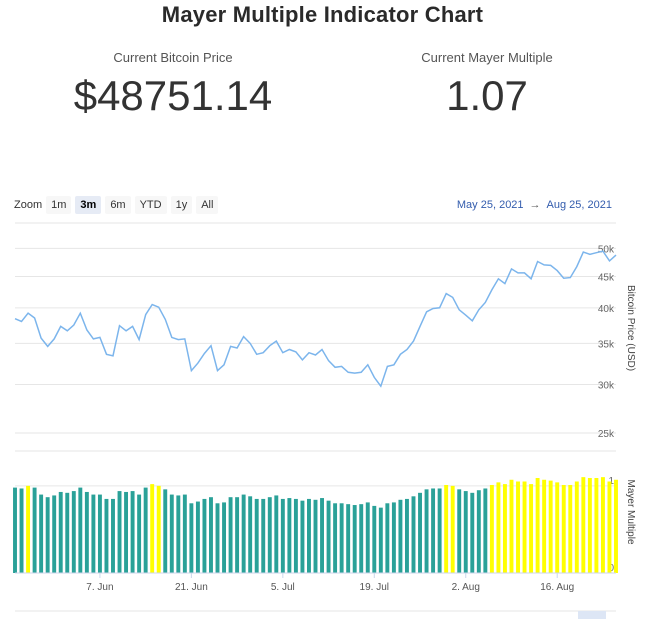  Describe the element at coordinates (181, 205) in the screenshot. I see `zoom-1y-button: 1y` at that location.